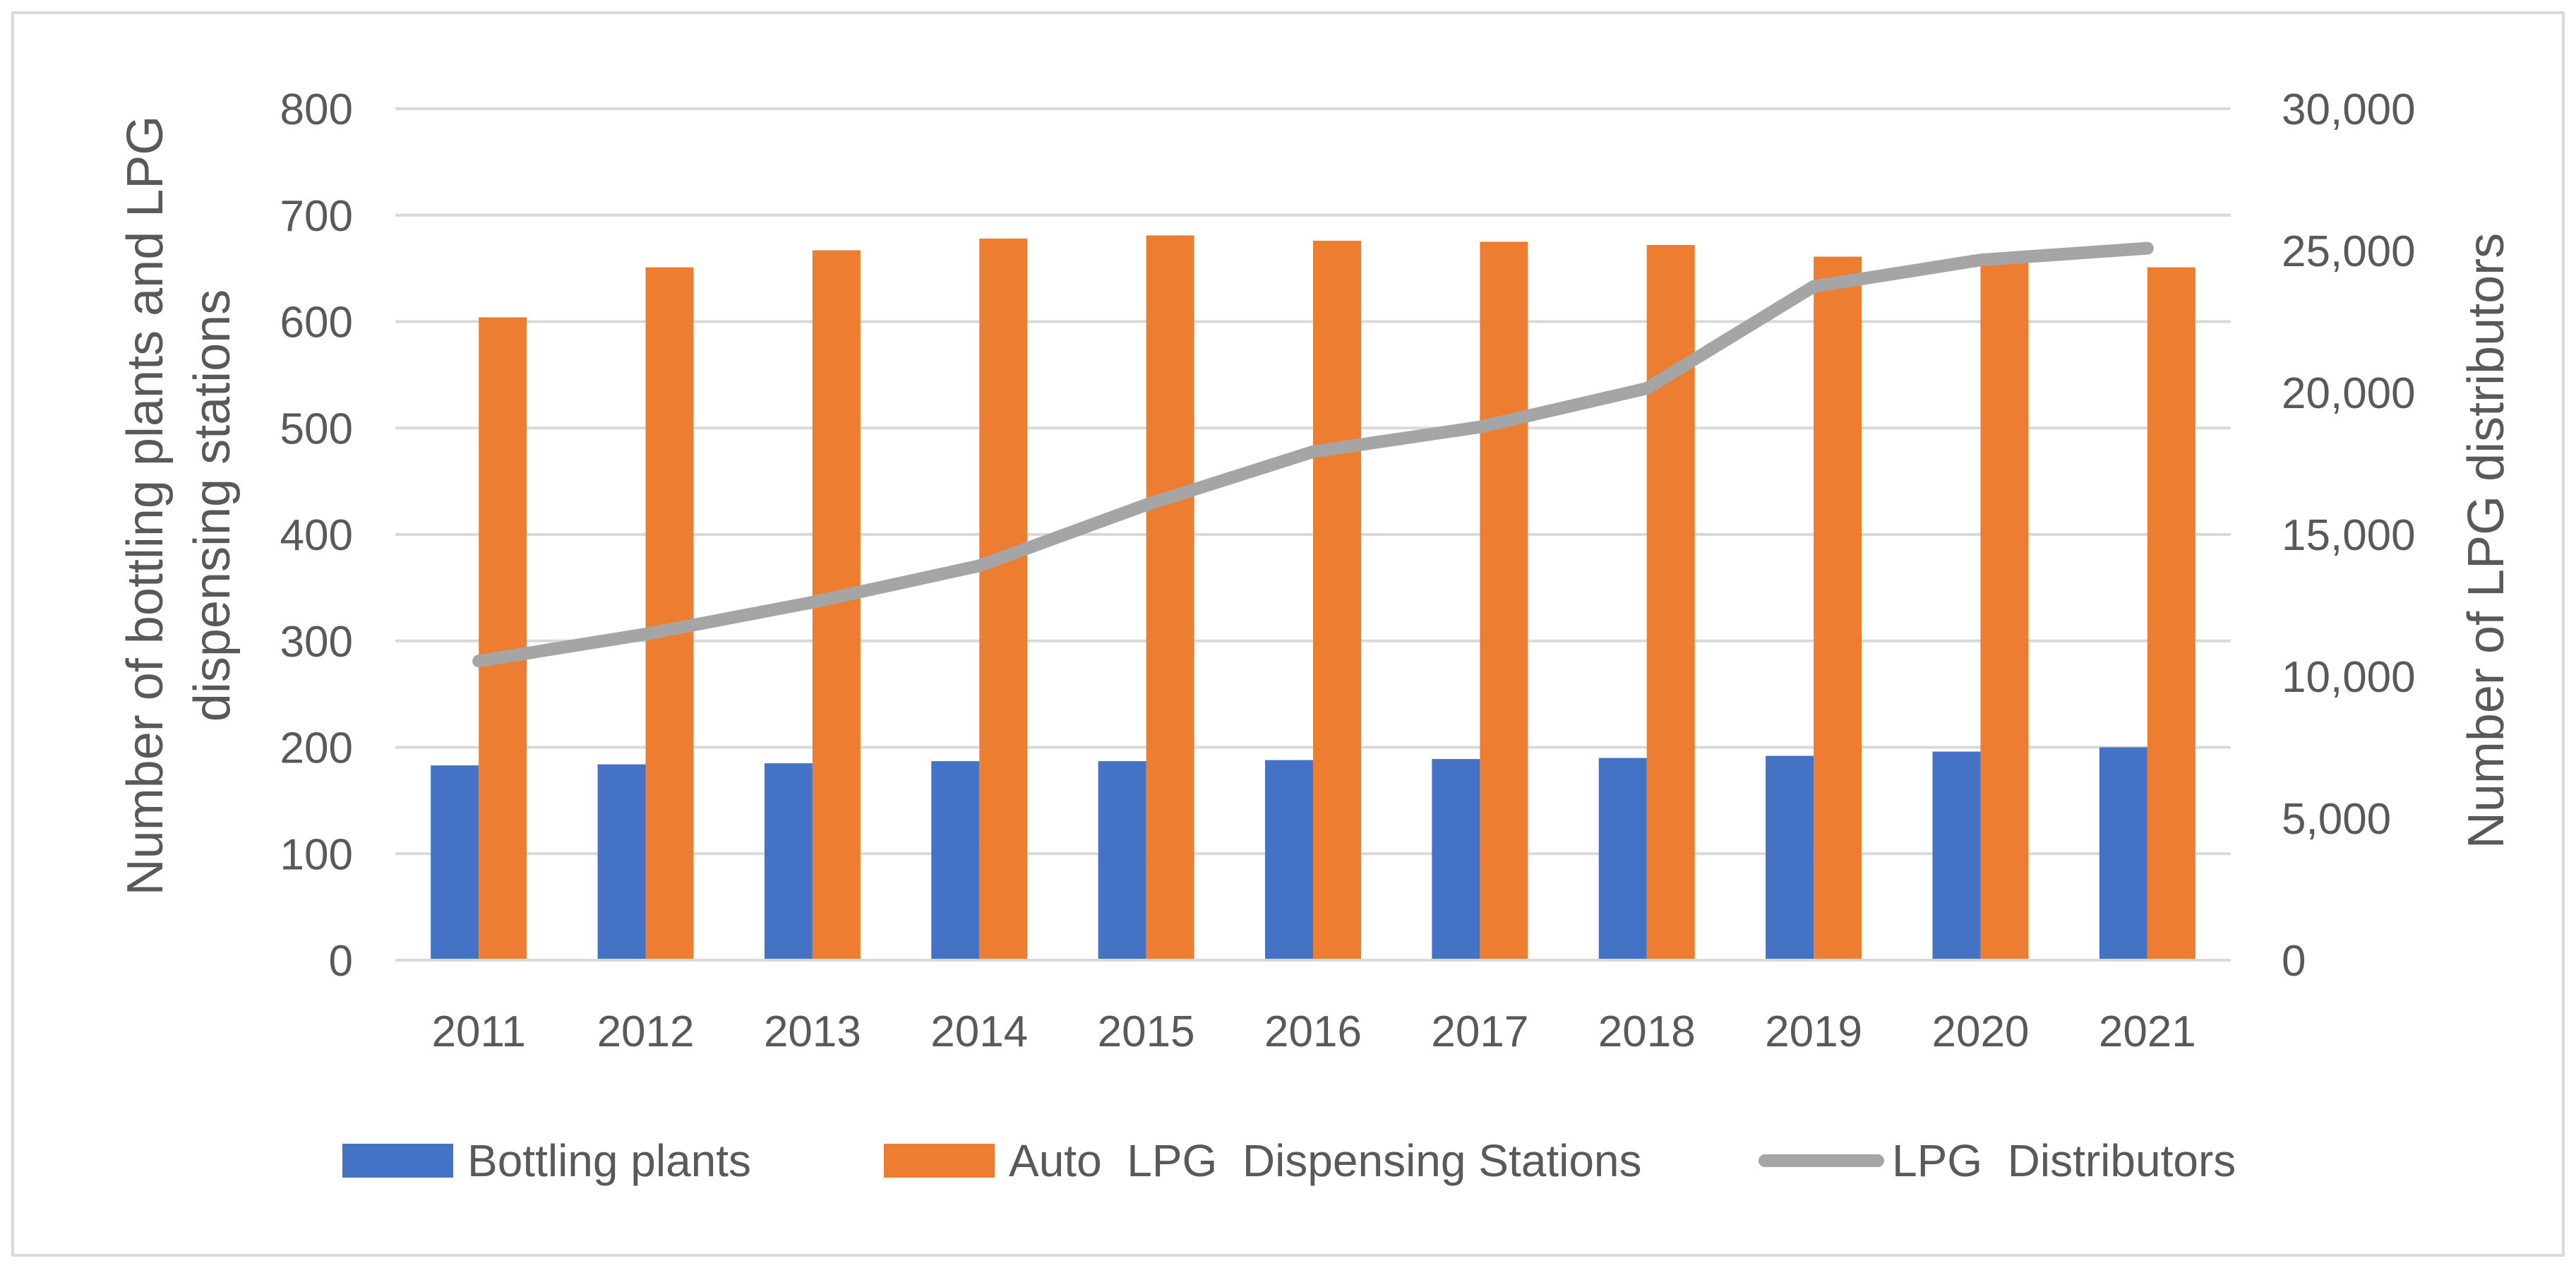 The height and width of the screenshot is (1268, 2576). What do you see at coordinates (1146, 1032) in the screenshot?
I see `x-tick-label-2015: 2015` at bounding box center [1146, 1032].